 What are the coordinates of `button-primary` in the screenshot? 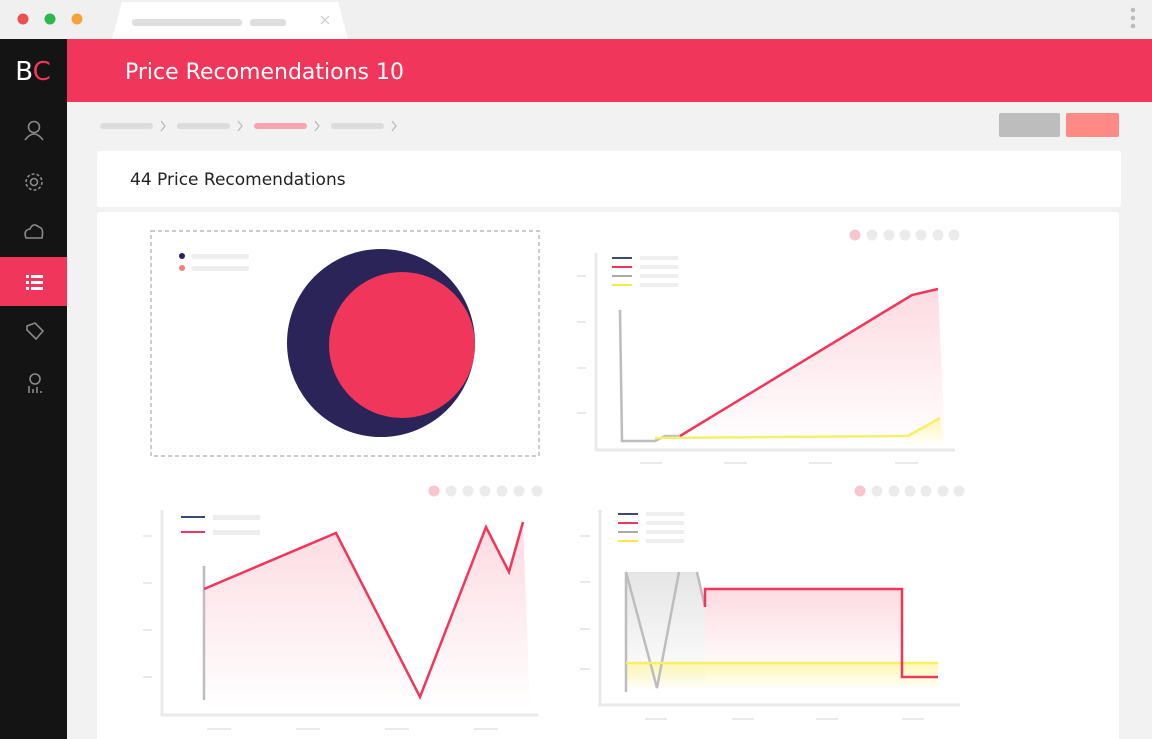 It's located at (1092, 125).